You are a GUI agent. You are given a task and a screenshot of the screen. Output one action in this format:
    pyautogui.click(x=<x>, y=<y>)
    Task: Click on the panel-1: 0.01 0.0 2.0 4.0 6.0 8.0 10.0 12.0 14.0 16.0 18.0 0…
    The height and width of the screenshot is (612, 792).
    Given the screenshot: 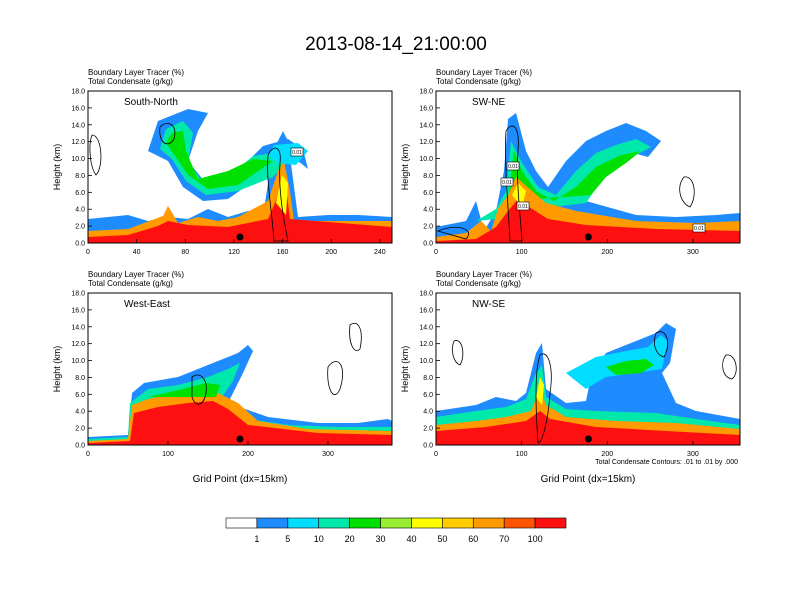 What is the action you would take?
    pyautogui.click(x=222, y=162)
    